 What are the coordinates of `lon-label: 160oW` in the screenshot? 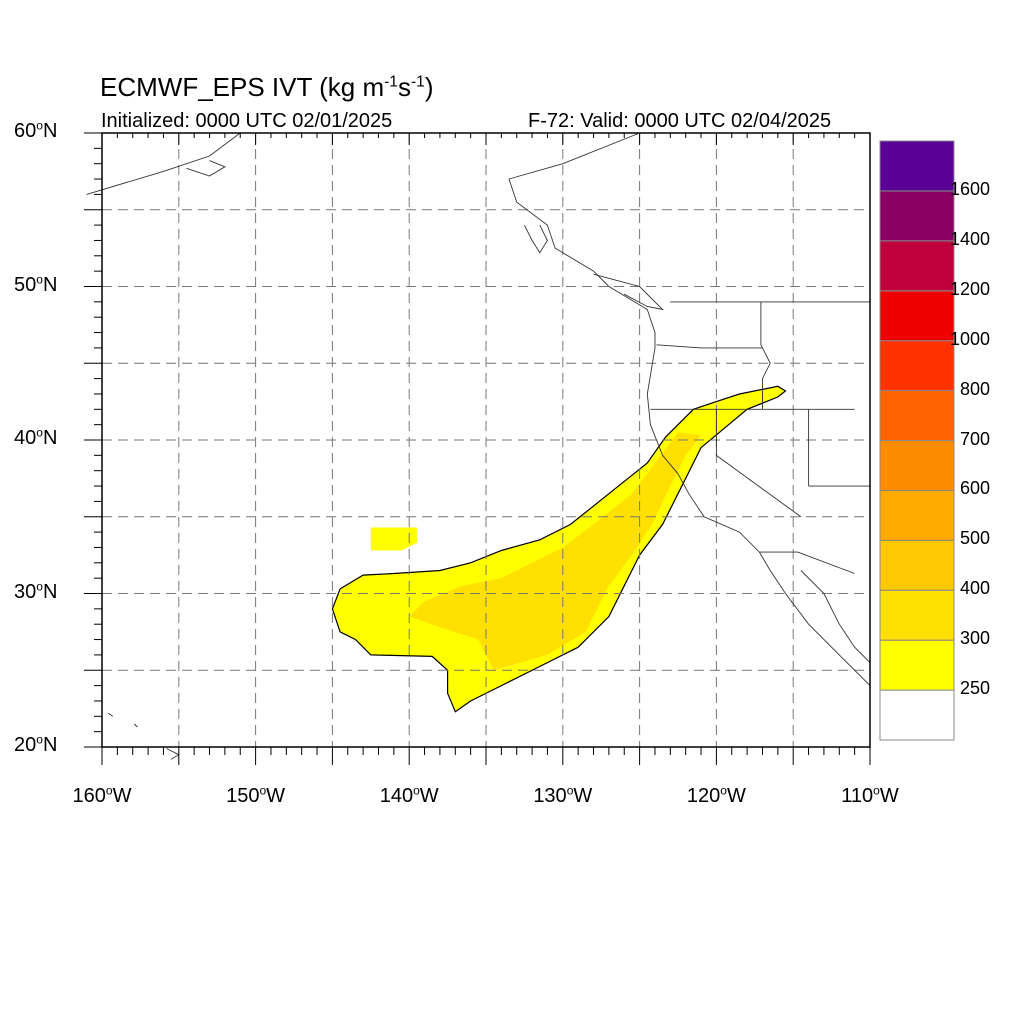 It's located at (102, 795).